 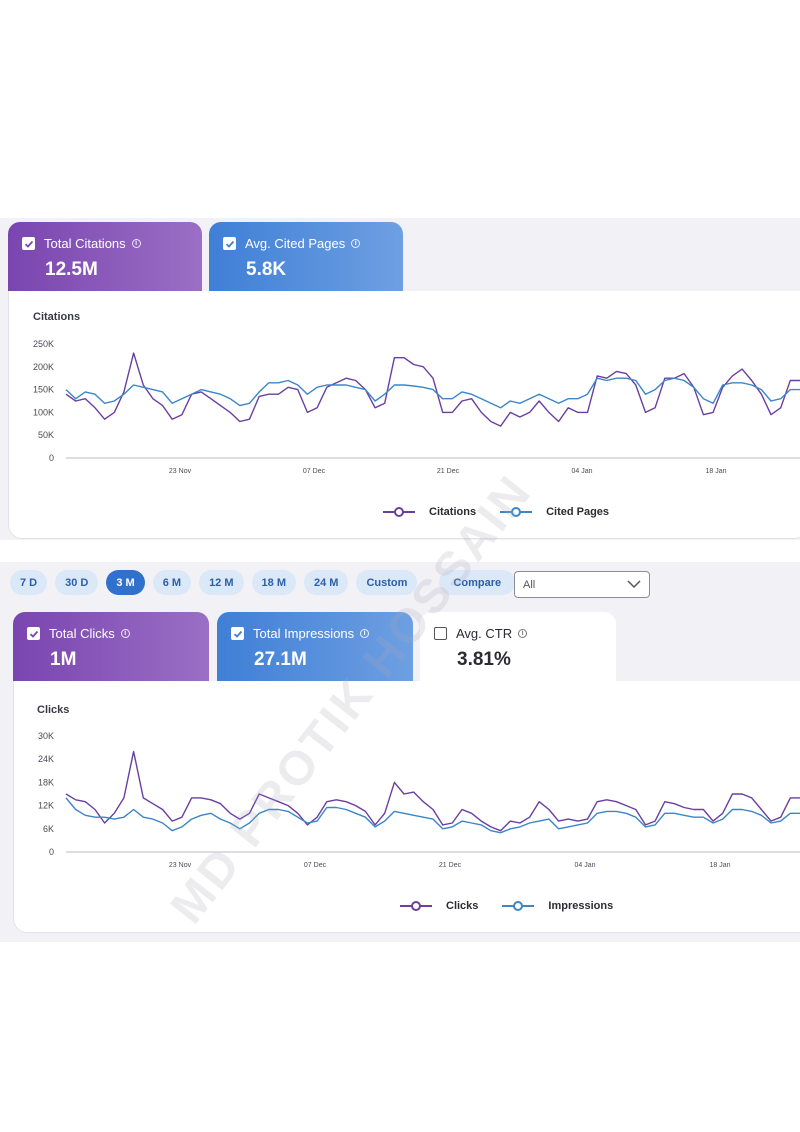 I want to click on card-label: Avg. CTR, so click(x=484, y=633).